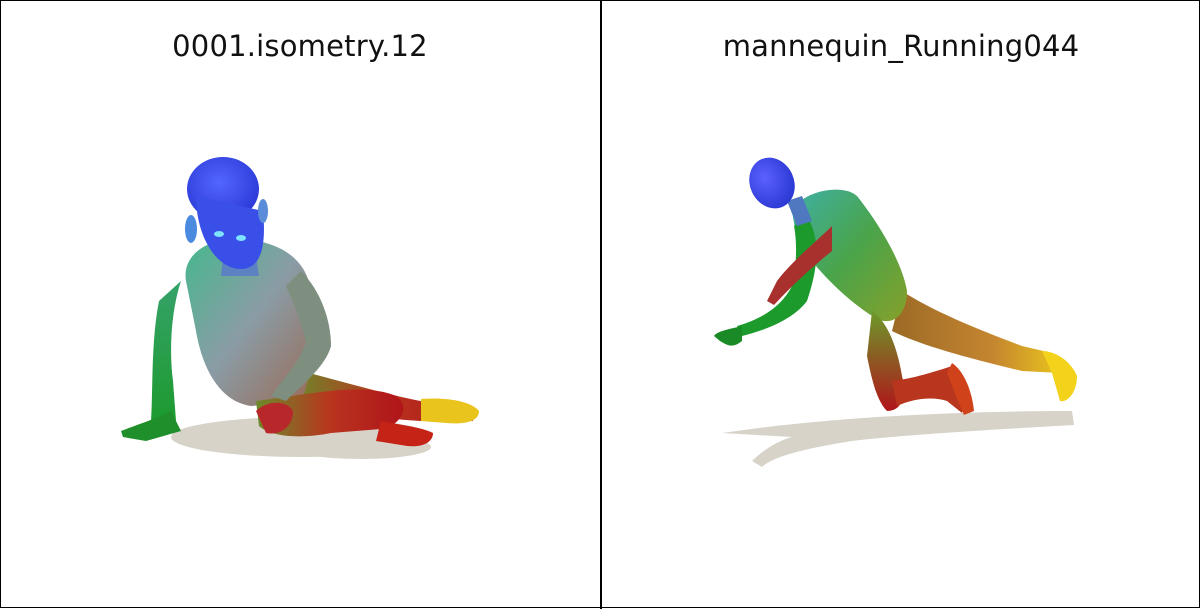 The width and height of the screenshot is (1200, 609). What do you see at coordinates (230, 232) in the screenshot?
I see `face` at bounding box center [230, 232].